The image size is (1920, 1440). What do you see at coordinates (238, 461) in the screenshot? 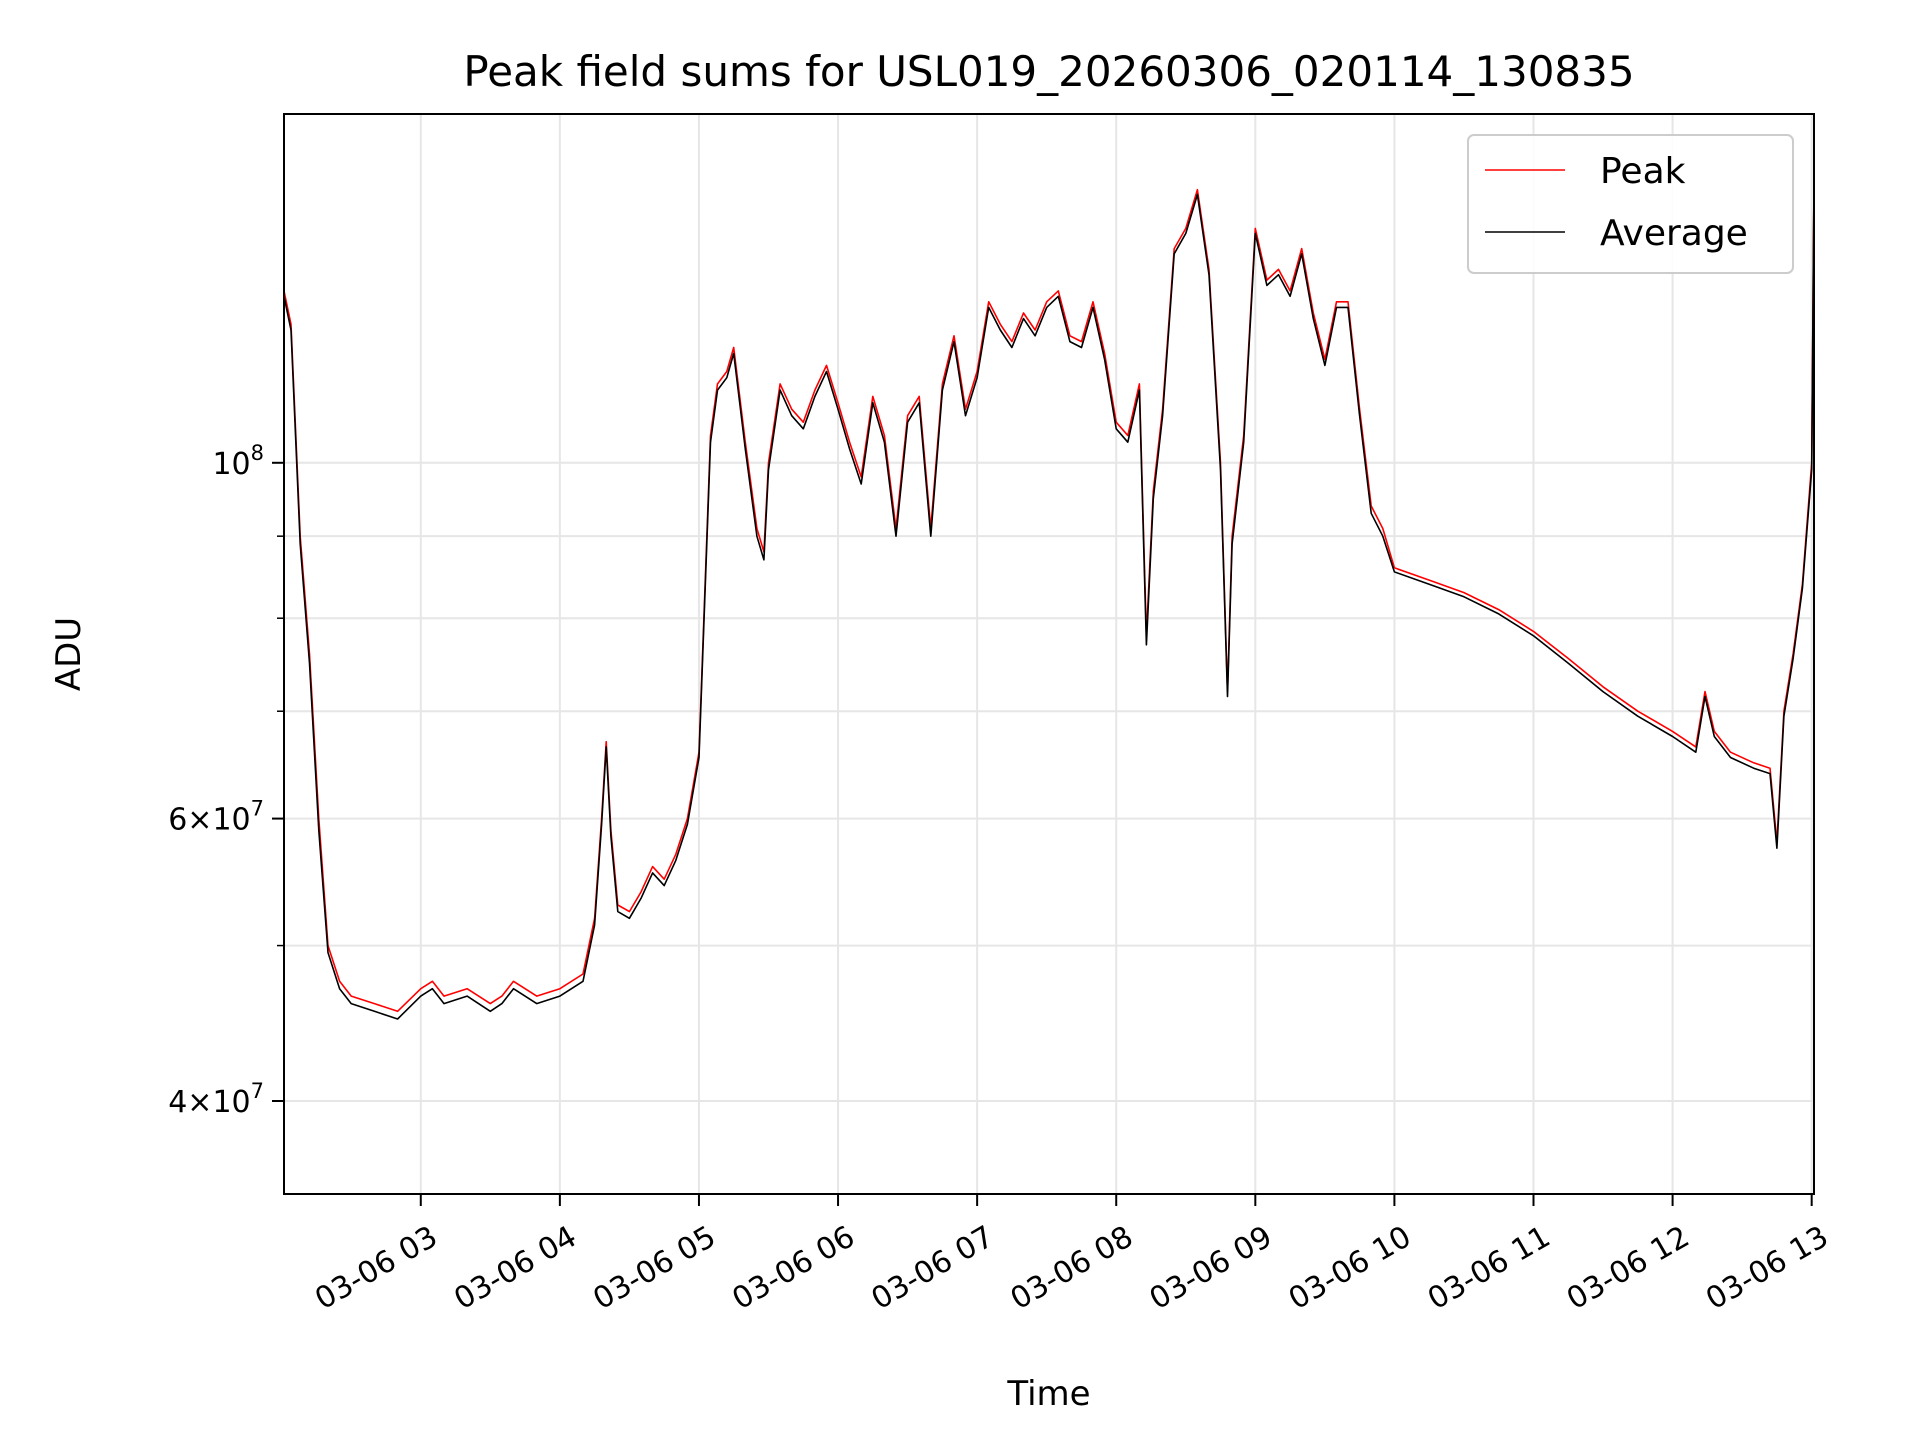
I see `y-tick-label: 108` at bounding box center [238, 461].